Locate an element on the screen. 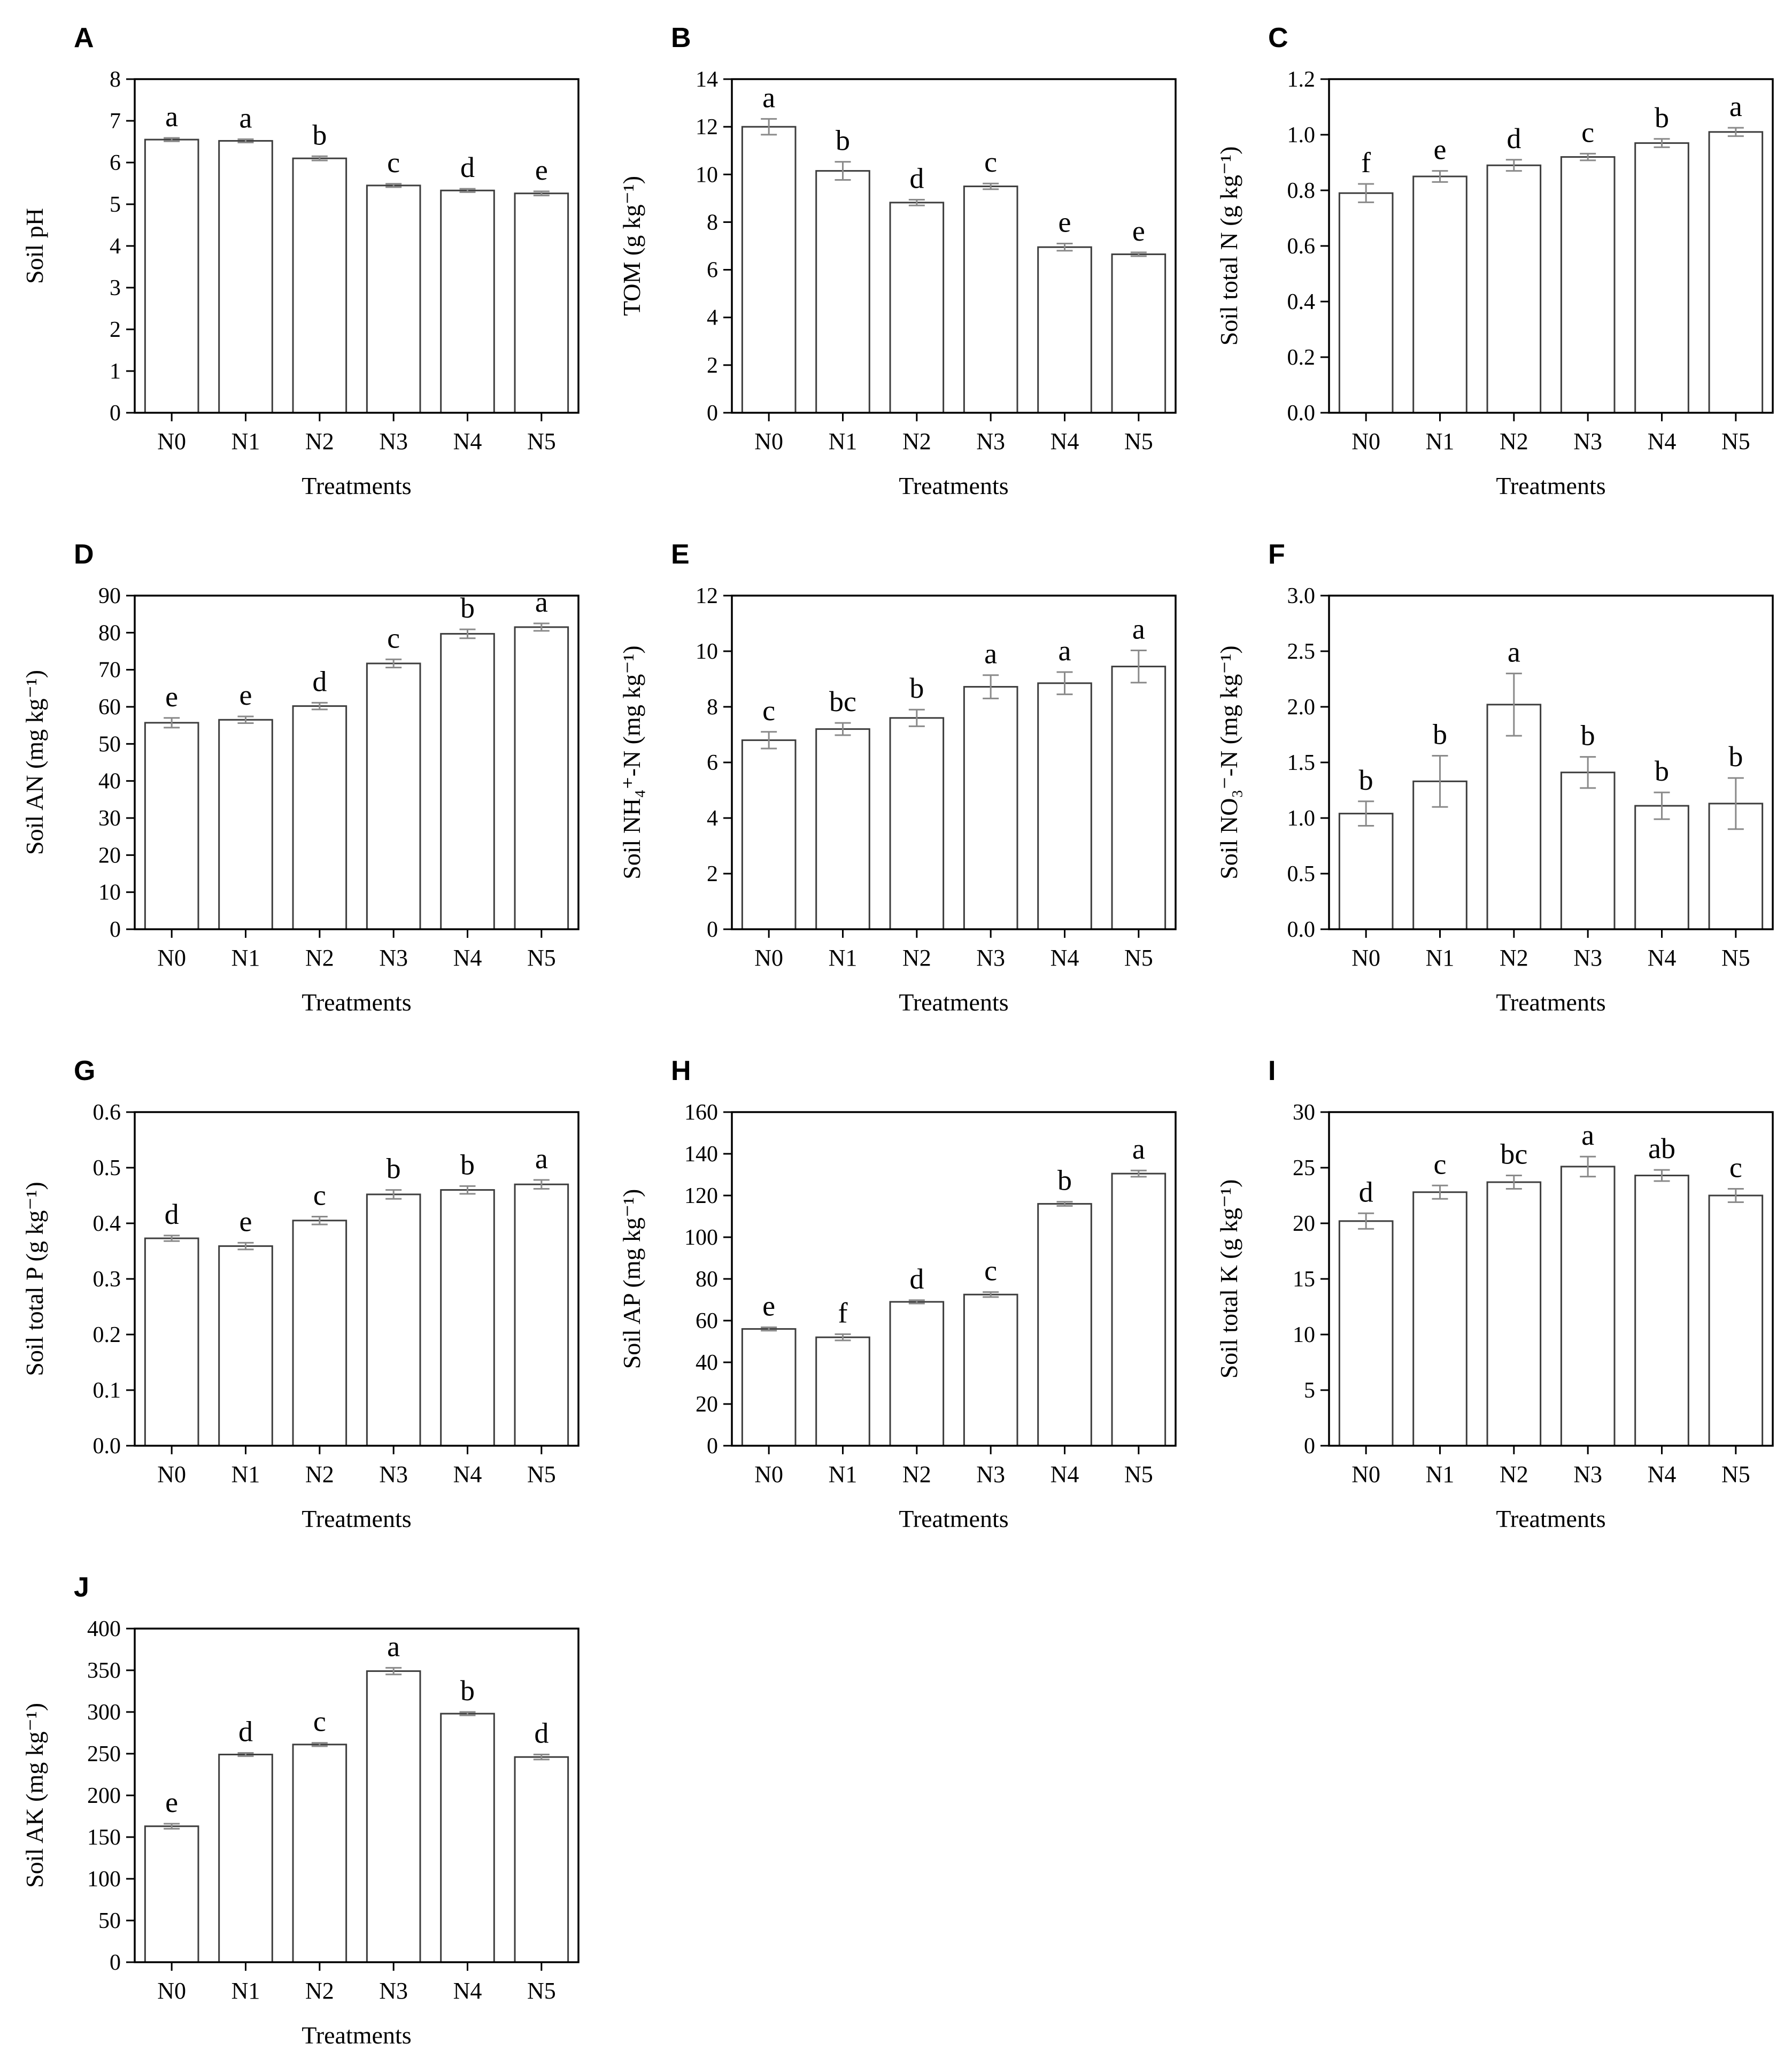  panel-letter: A is located at coordinates (84, 37).